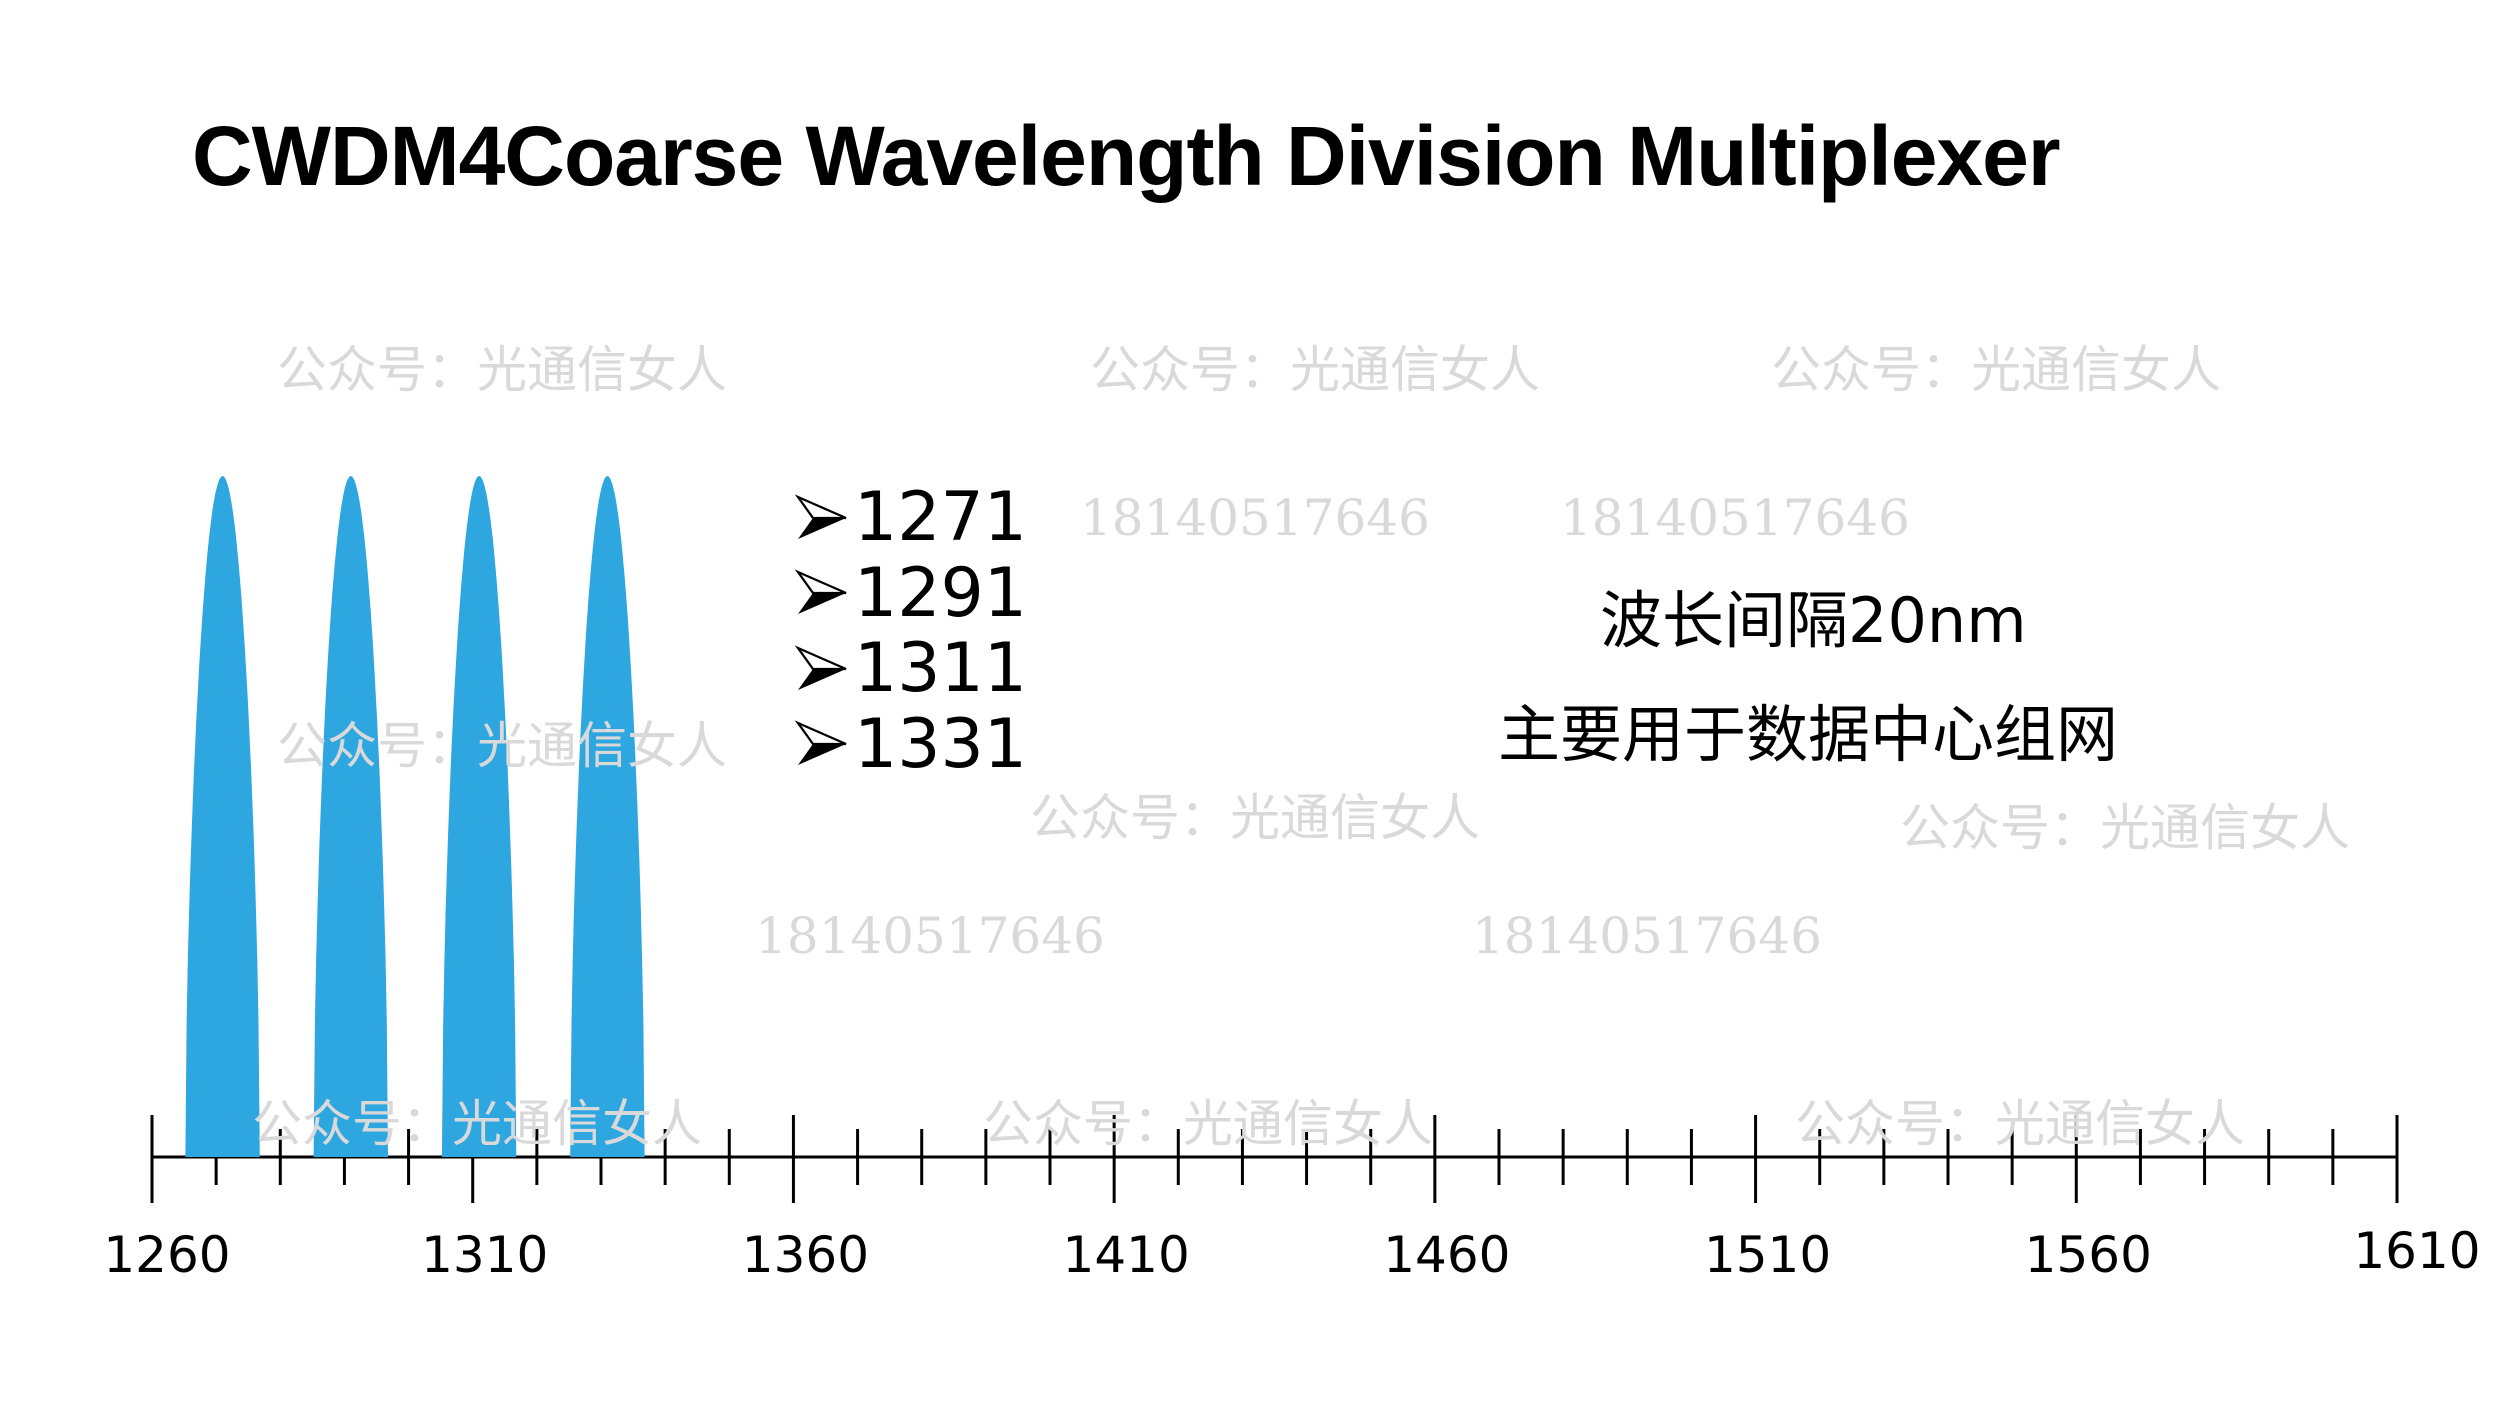 This screenshot has width=2500, height=1406. What do you see at coordinates (1813, 620) in the screenshot?
I see `spacing-note: 波长间隔20nm` at bounding box center [1813, 620].